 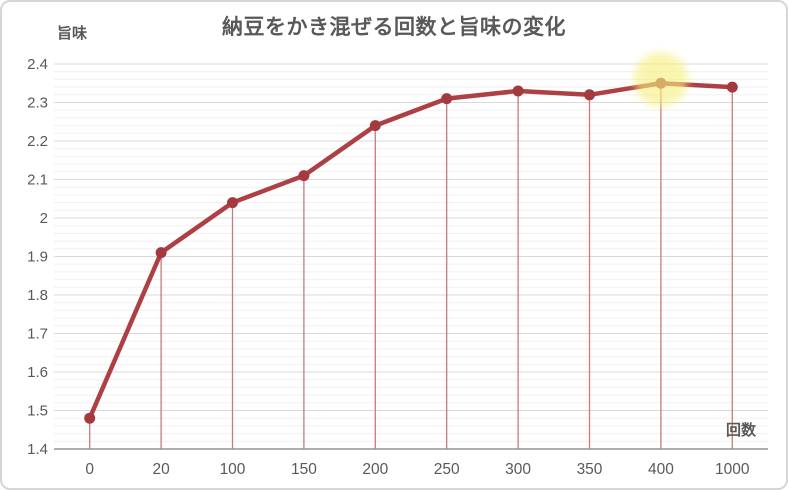 What do you see at coordinates (660, 79) in the screenshot?
I see `highlight-circle` at bounding box center [660, 79].